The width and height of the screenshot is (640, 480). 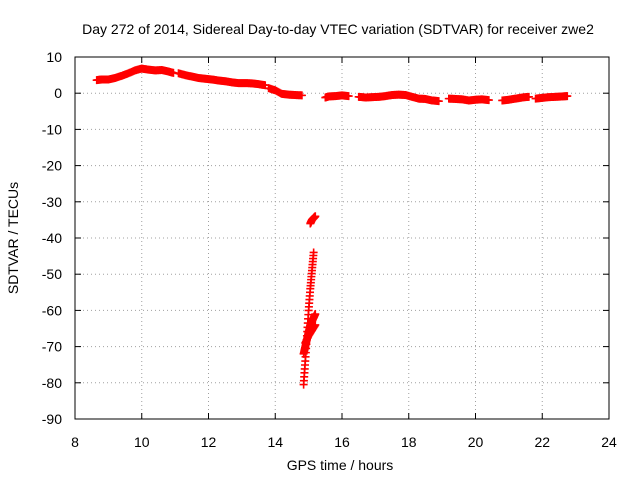 I want to click on y-tick-label: 0, so click(x=58, y=93).